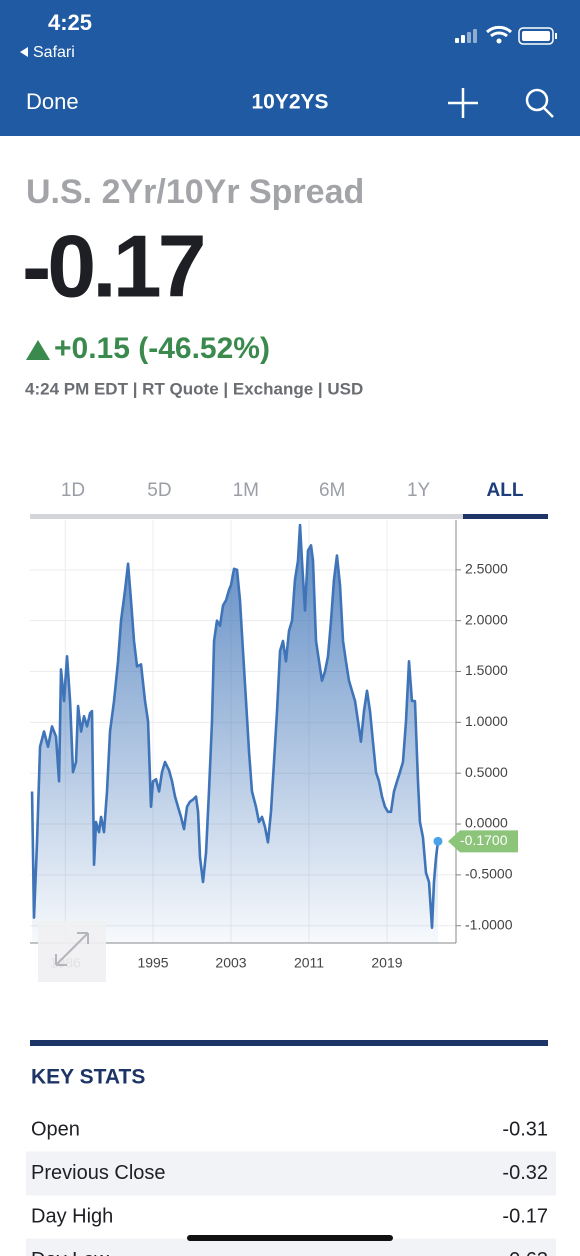 This screenshot has height=1256, width=580. I want to click on back-app: Safari, so click(54, 52).